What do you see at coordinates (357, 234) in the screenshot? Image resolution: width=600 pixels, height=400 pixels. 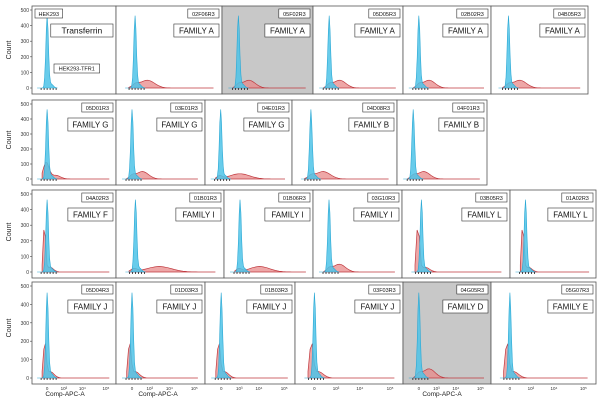 I see `histogram-panel: 03G10R3 FAMILY I` at bounding box center [357, 234].